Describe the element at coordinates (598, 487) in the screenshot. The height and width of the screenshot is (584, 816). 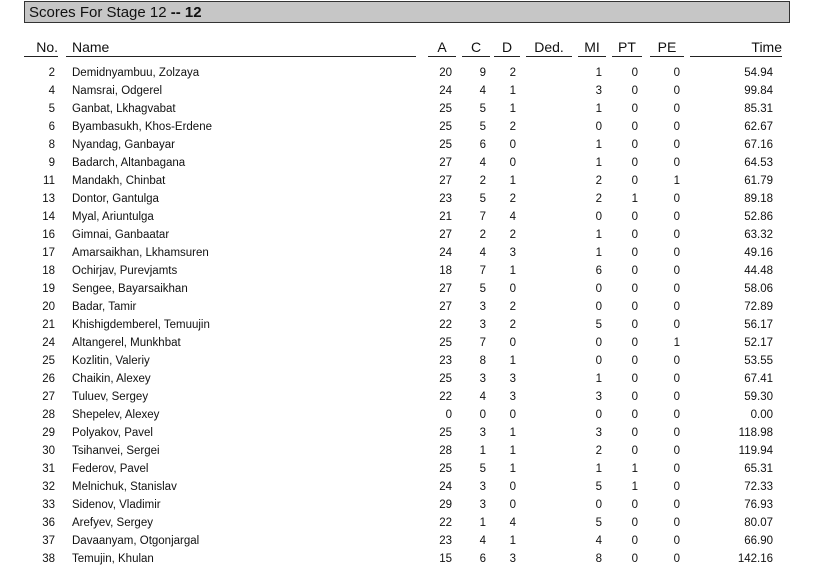
I see `cell-mi: 5` at that location.